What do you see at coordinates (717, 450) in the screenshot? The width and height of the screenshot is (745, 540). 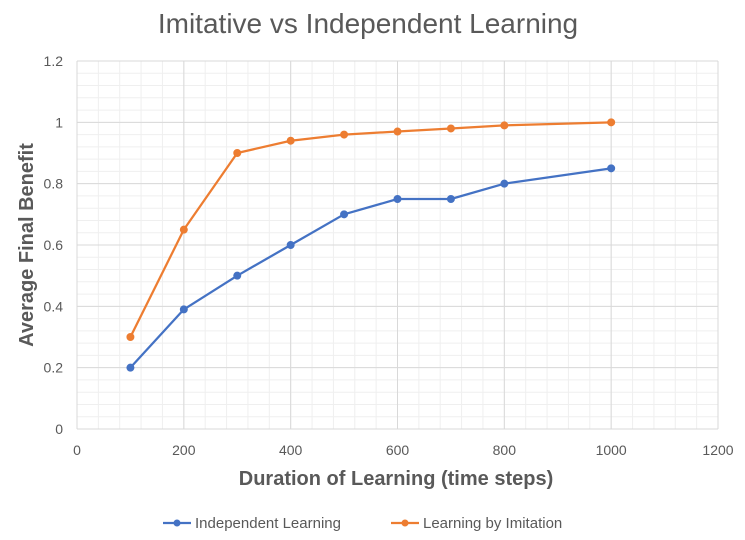 I see `x-tick-label: 1200` at bounding box center [717, 450].